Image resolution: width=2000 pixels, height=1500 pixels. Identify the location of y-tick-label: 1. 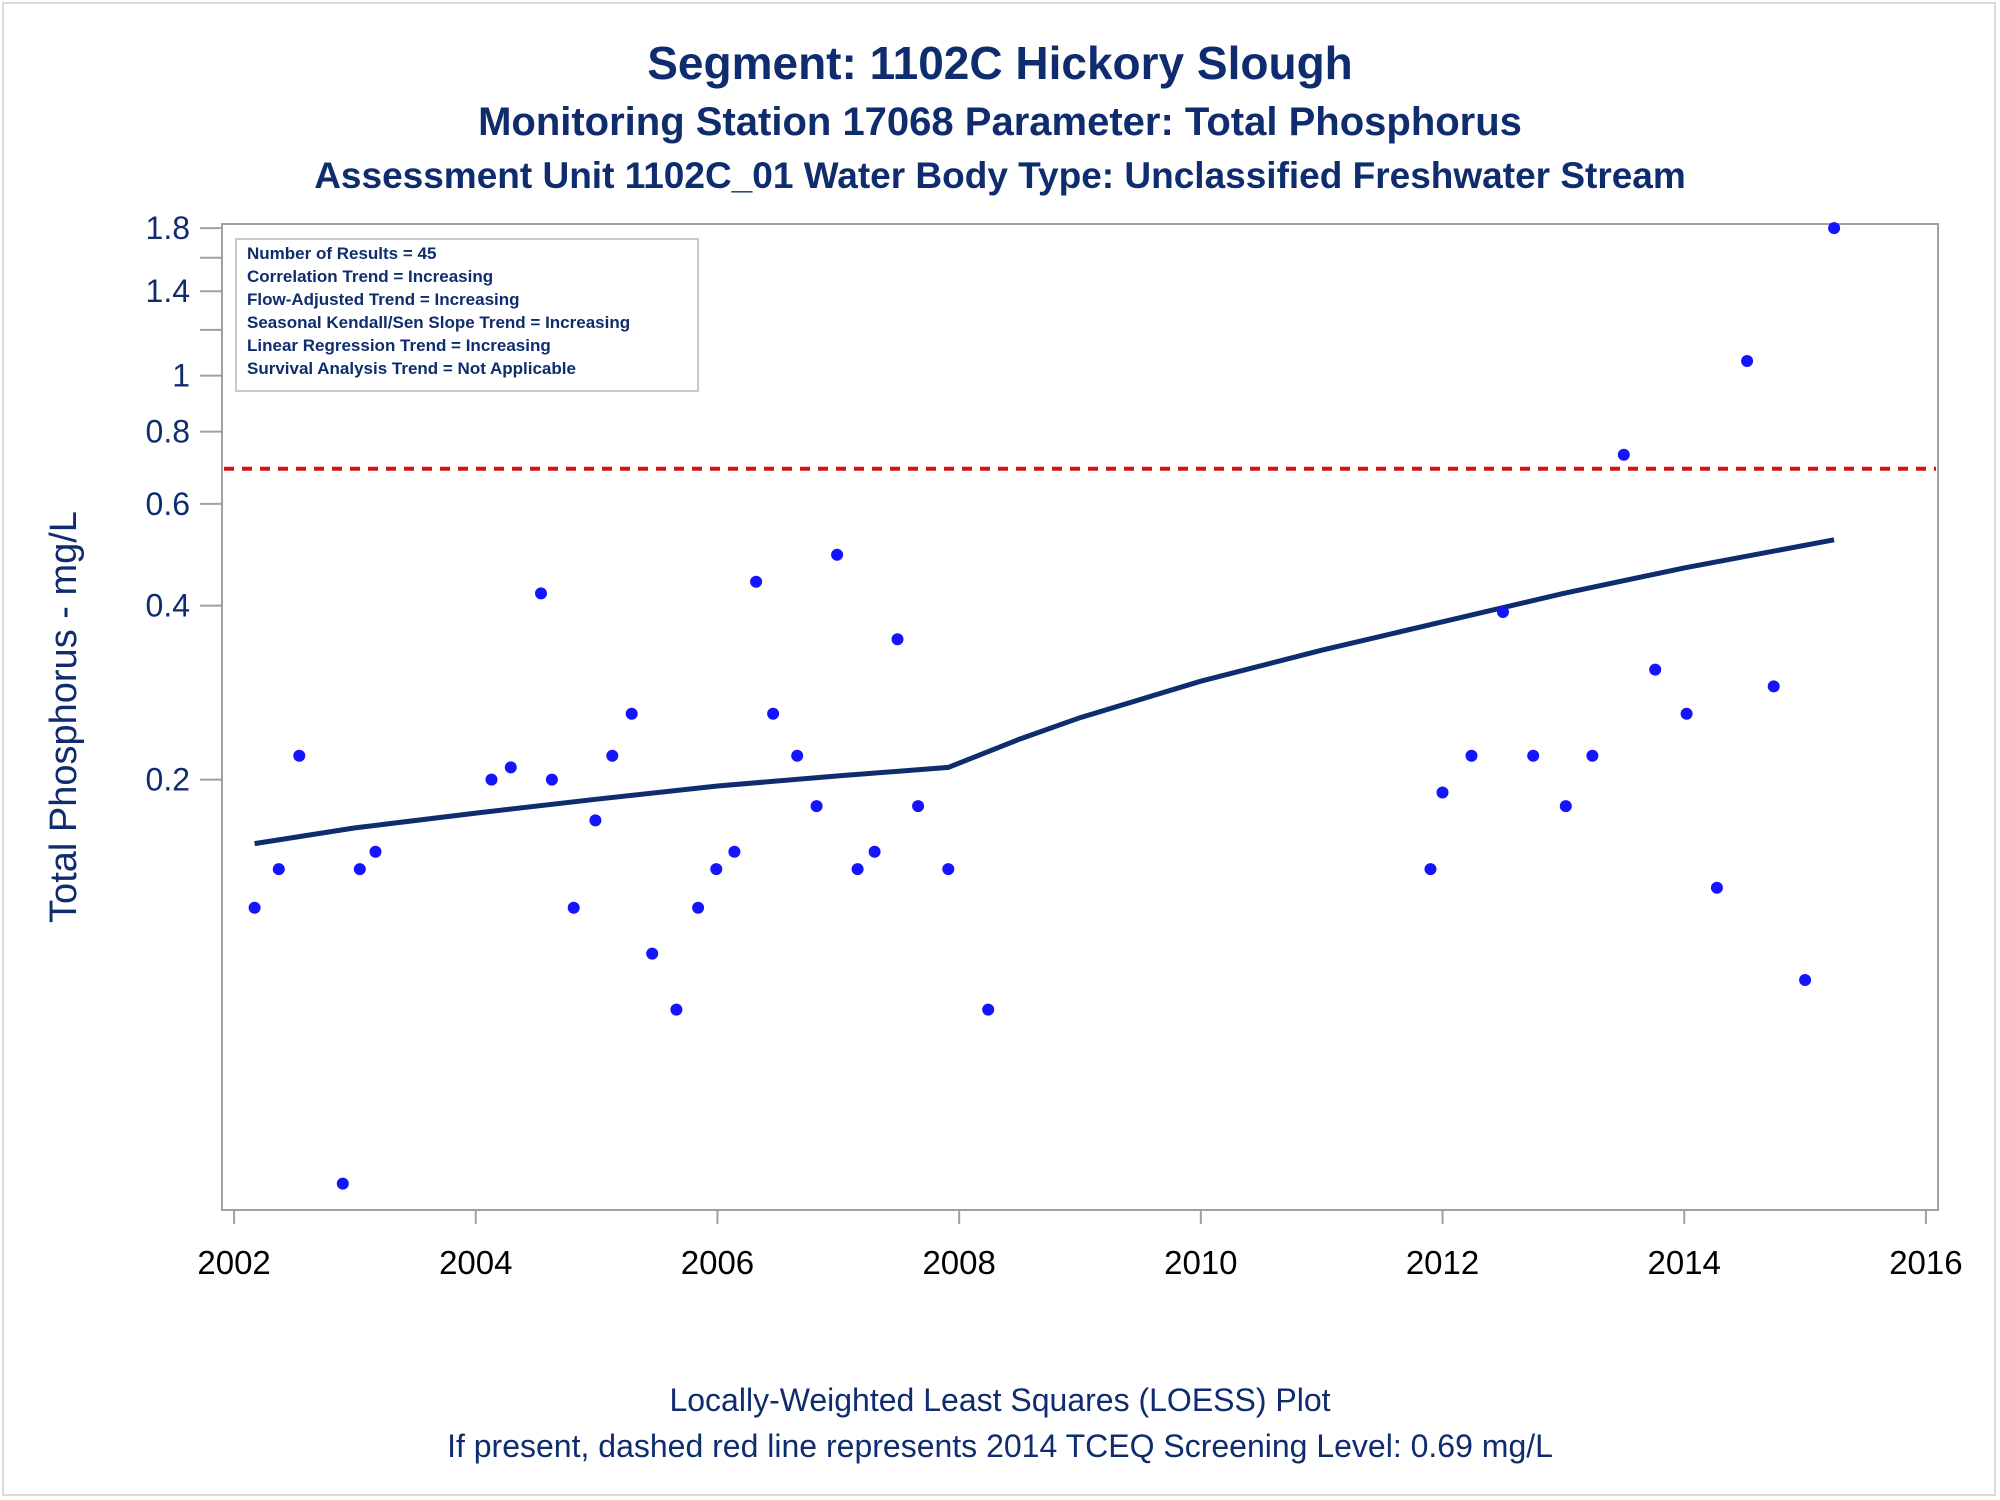
(181, 376).